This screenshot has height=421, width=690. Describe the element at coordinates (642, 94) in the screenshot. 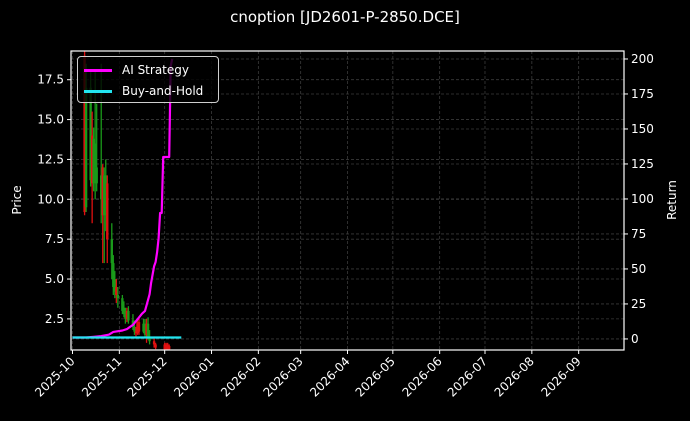

I see `y2-tick-label: 175` at that location.